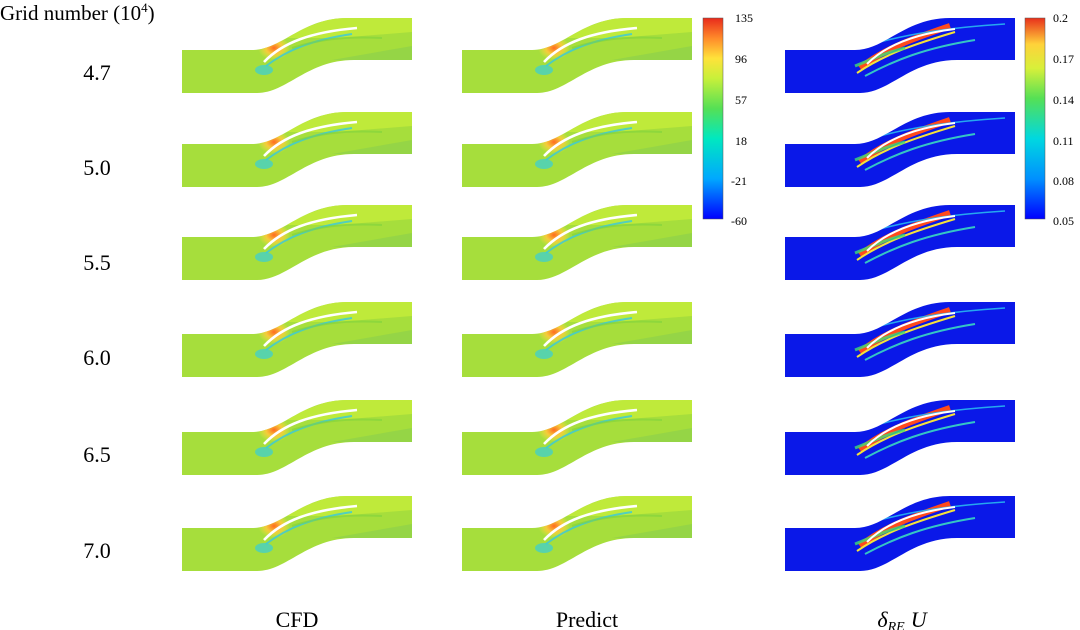 The height and width of the screenshot is (630, 1080). Describe the element at coordinates (297, 618) in the screenshot. I see `column-label-cfd: CFD` at that location.